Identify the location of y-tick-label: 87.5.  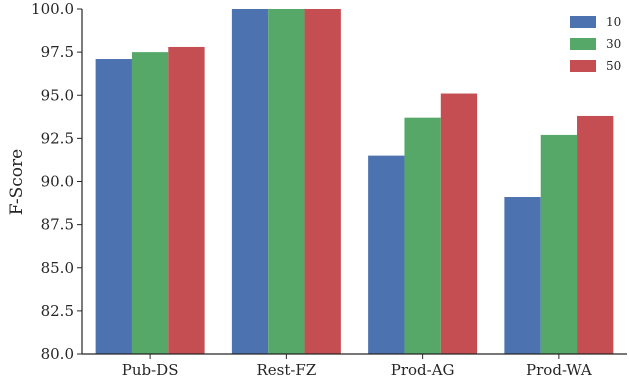
(57, 225).